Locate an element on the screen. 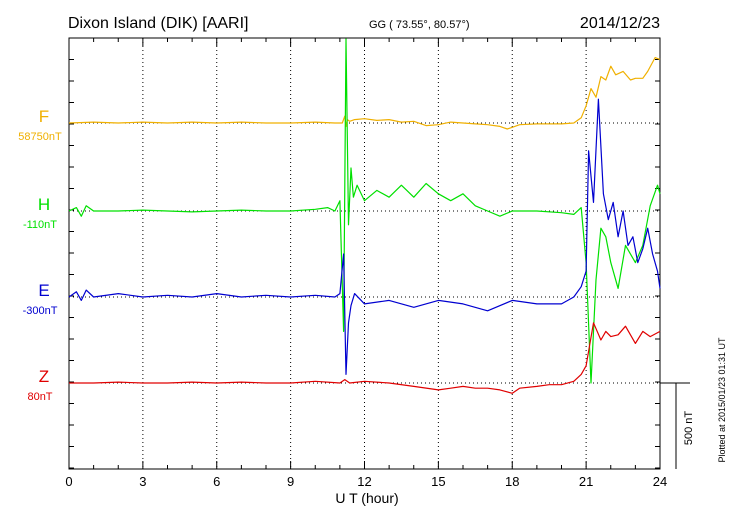  series-line-f is located at coordinates (364, 93).